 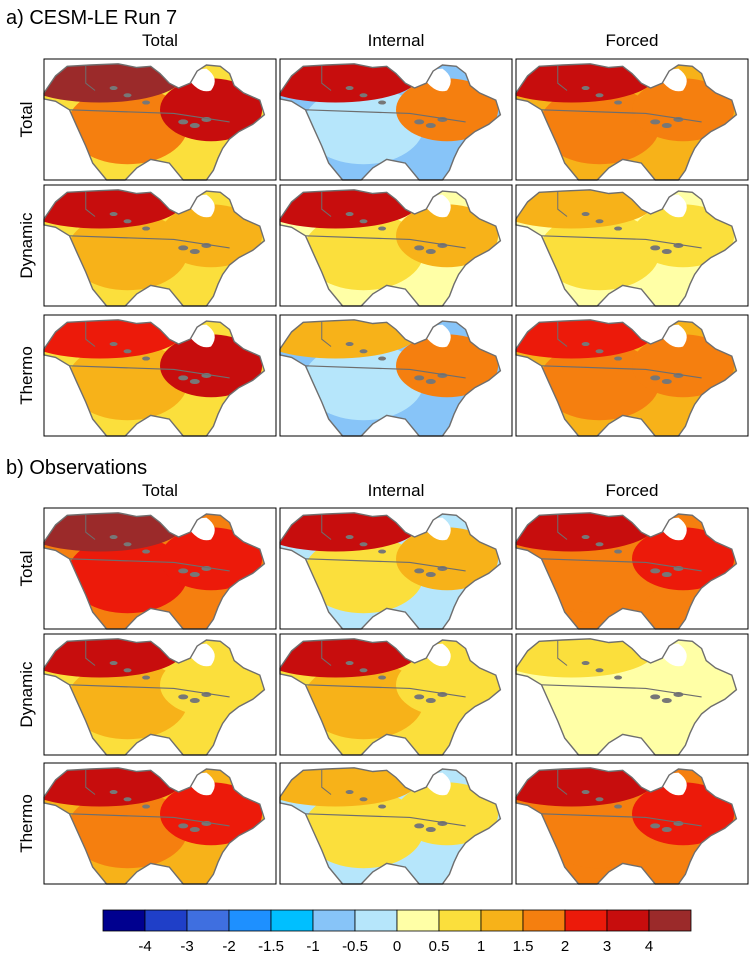 What do you see at coordinates (481, 946) in the screenshot?
I see `colorbar-tick-label: 1` at bounding box center [481, 946].